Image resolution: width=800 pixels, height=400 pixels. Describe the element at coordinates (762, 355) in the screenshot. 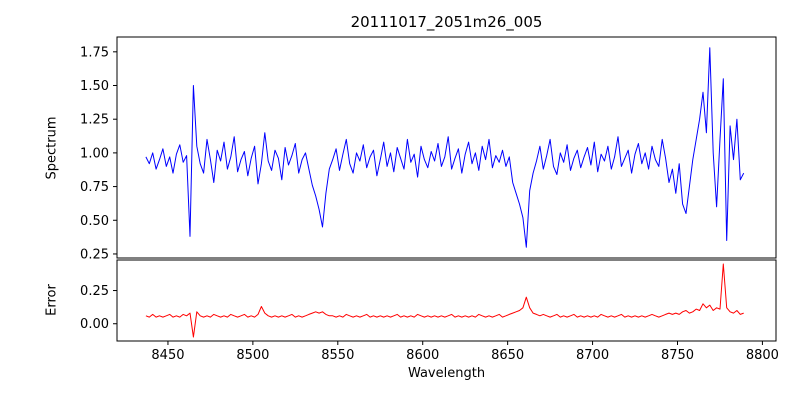

I see `x-tick-label: 8800` at that location.